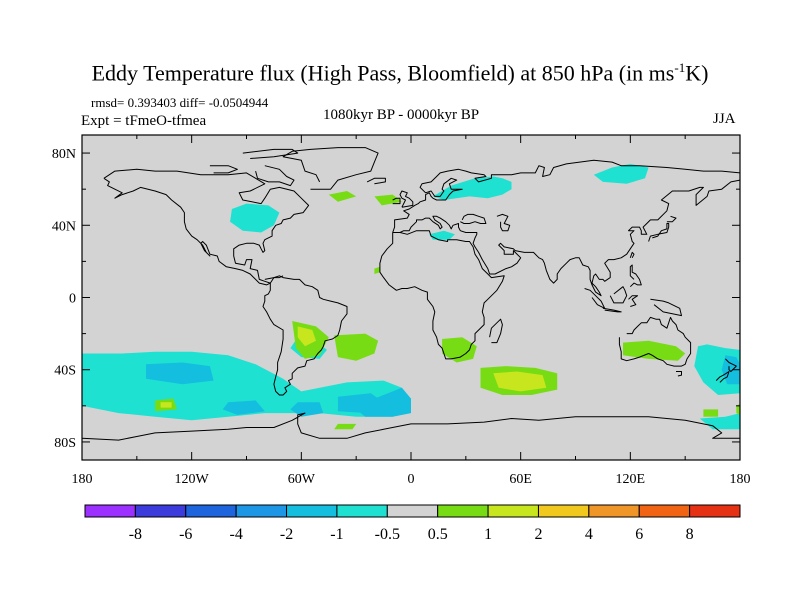 This screenshot has height=600, width=800. What do you see at coordinates (72, 299) in the screenshot?
I see `y-tick-label: 0` at bounding box center [72, 299].